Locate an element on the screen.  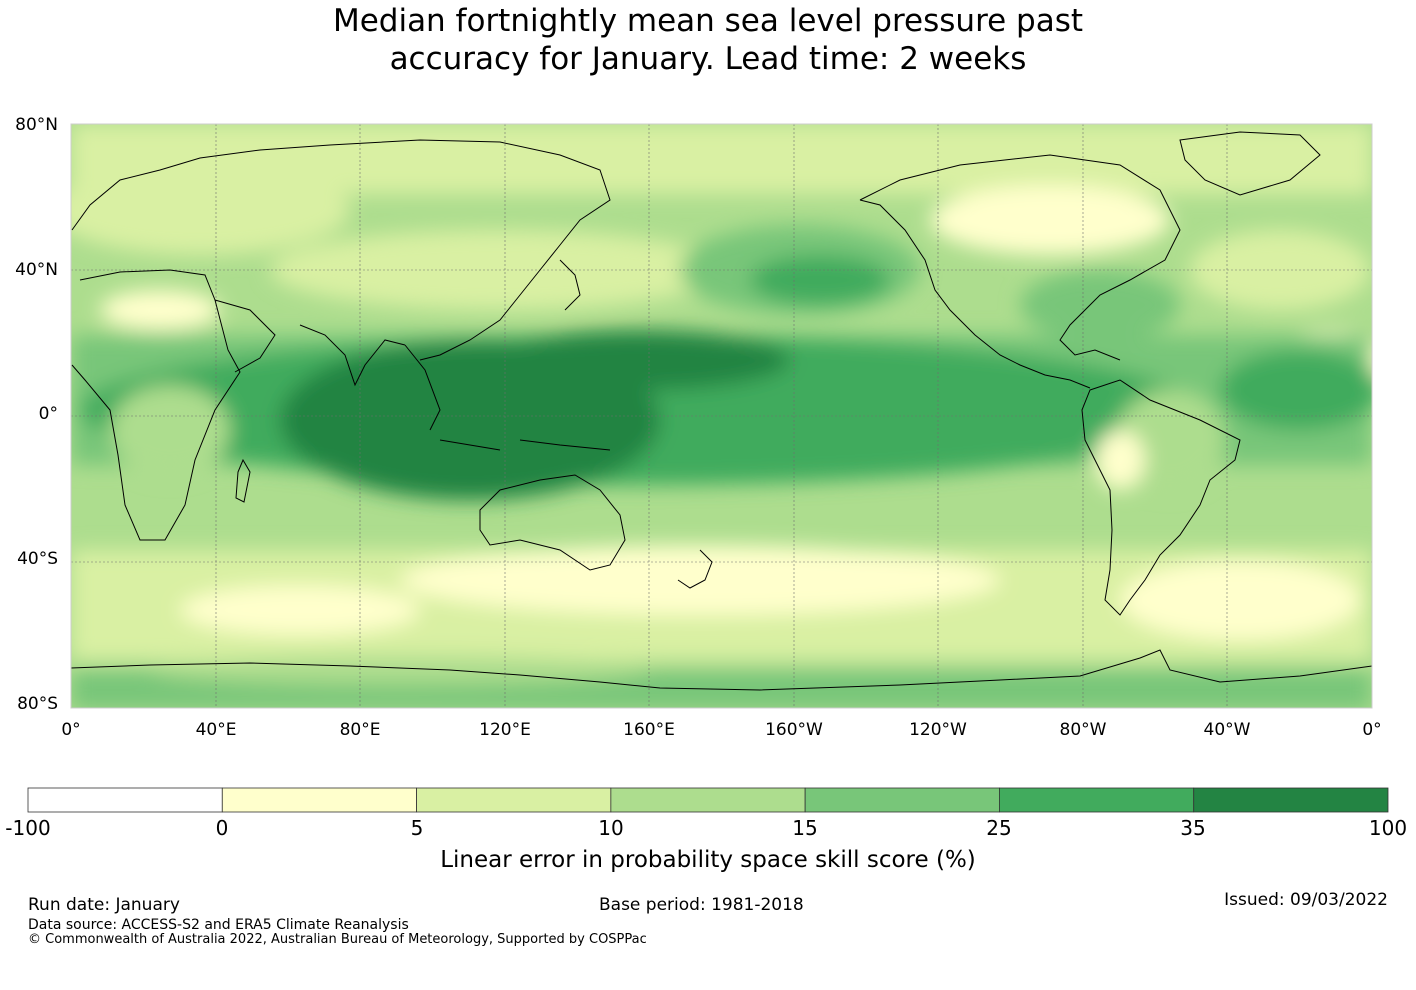
lon-tick-120e: 120°E is located at coordinates (505, 730).